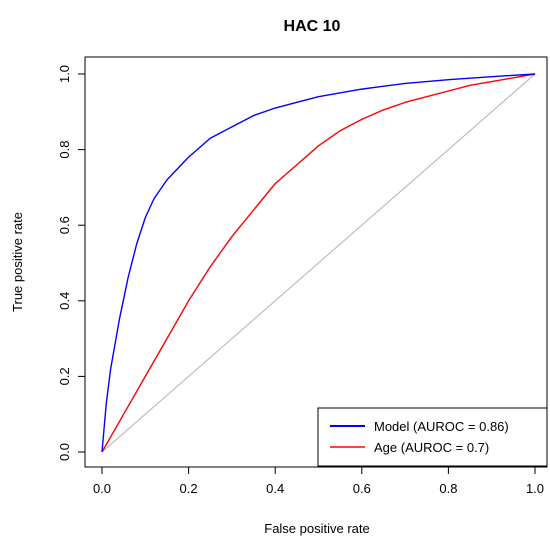 This screenshot has height=548, width=550. Describe the element at coordinates (71, 263) in the screenshot. I see `y-axis: 0.0 0.2 0.4 0.6 0.8 1.0` at that location.